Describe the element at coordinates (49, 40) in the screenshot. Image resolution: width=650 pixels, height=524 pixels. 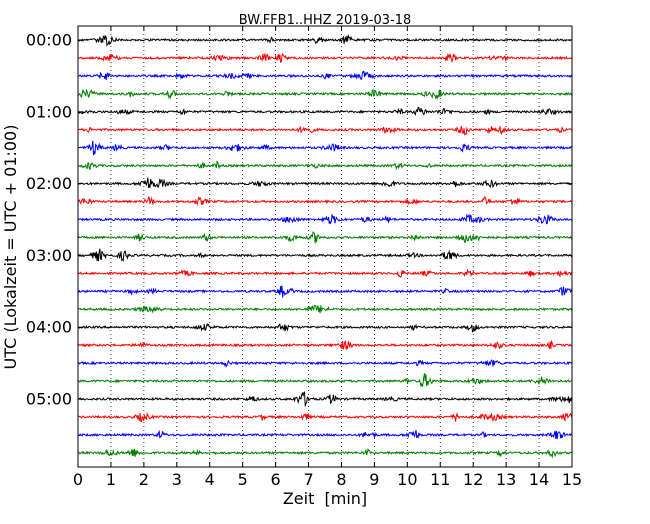
I see `y-tick-label: 00:00` at that location.